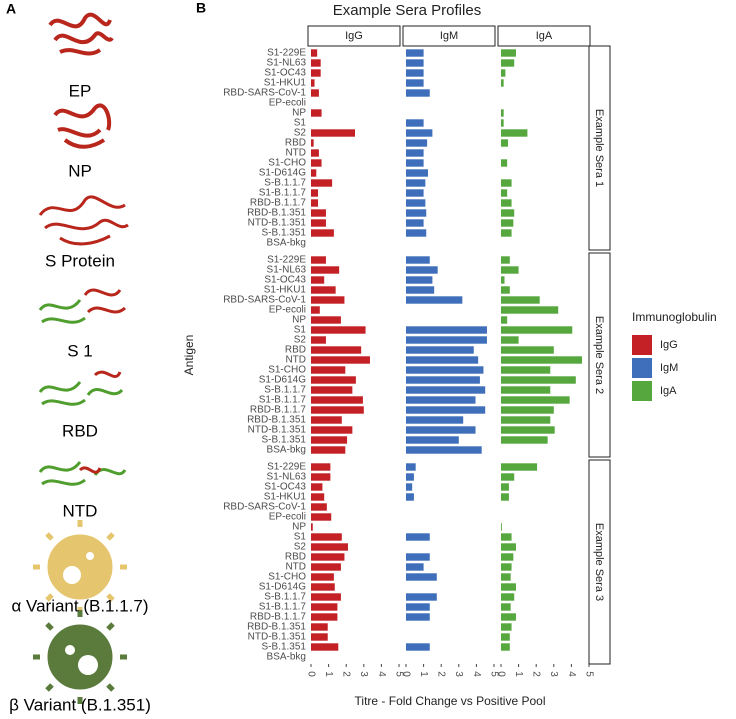 The image size is (736, 719). What do you see at coordinates (405, 674) in the screenshot?
I see `x-tick-label: 0` at bounding box center [405, 674].